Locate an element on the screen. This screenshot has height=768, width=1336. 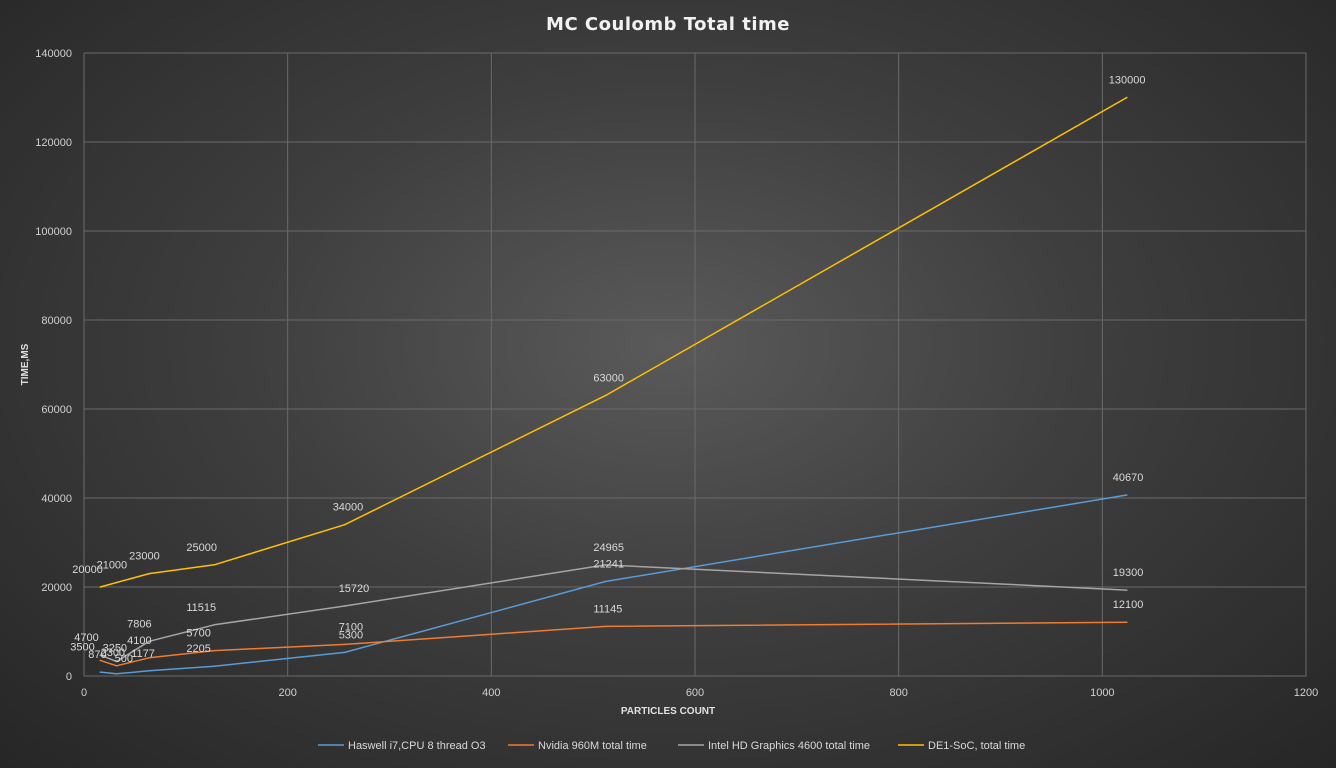
x-tick-label: 600 is located at coordinates (695, 693).